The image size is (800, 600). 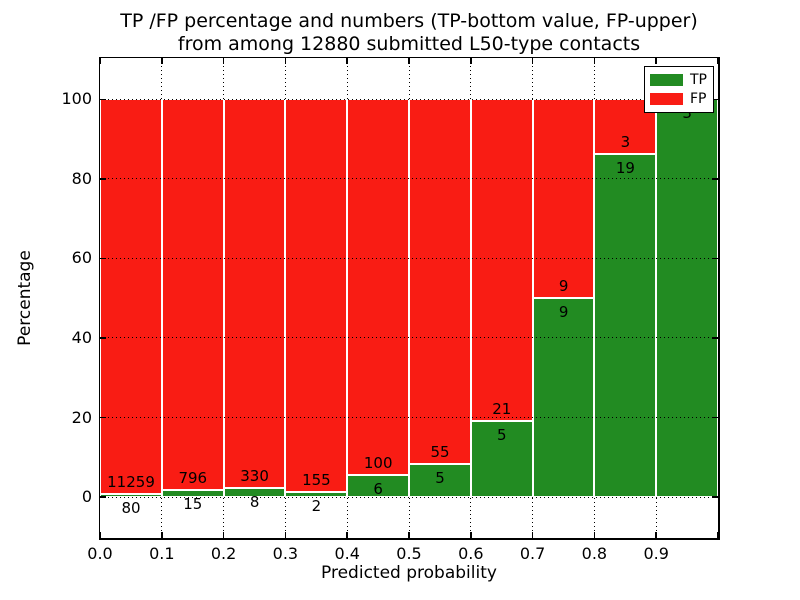 What do you see at coordinates (625, 141) in the screenshot?
I see `fp-count-label: 3` at bounding box center [625, 141].